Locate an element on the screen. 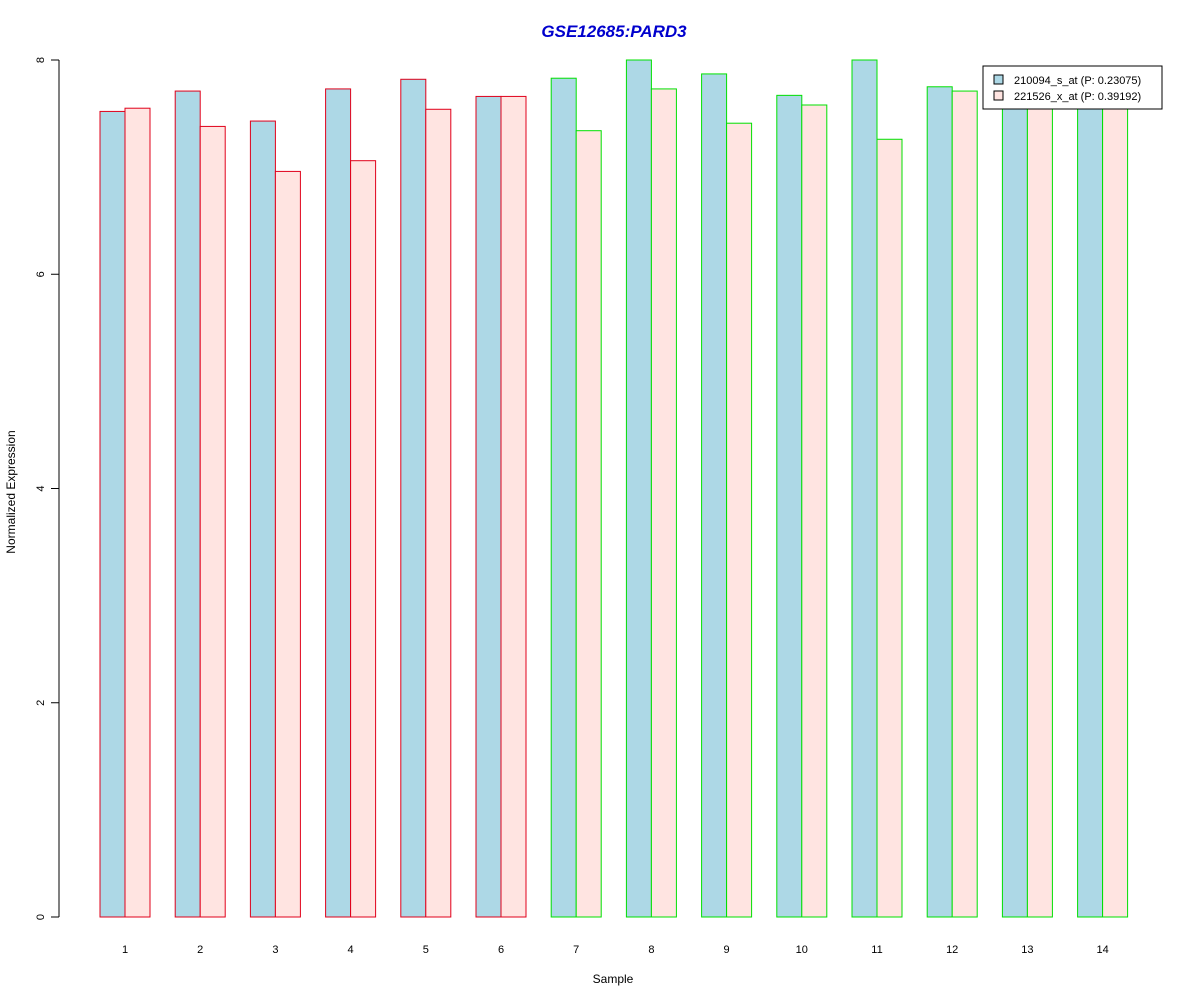 The height and width of the screenshot is (1000, 1200). chart-title: GSE12685:PARD3 is located at coordinates (614, 31).